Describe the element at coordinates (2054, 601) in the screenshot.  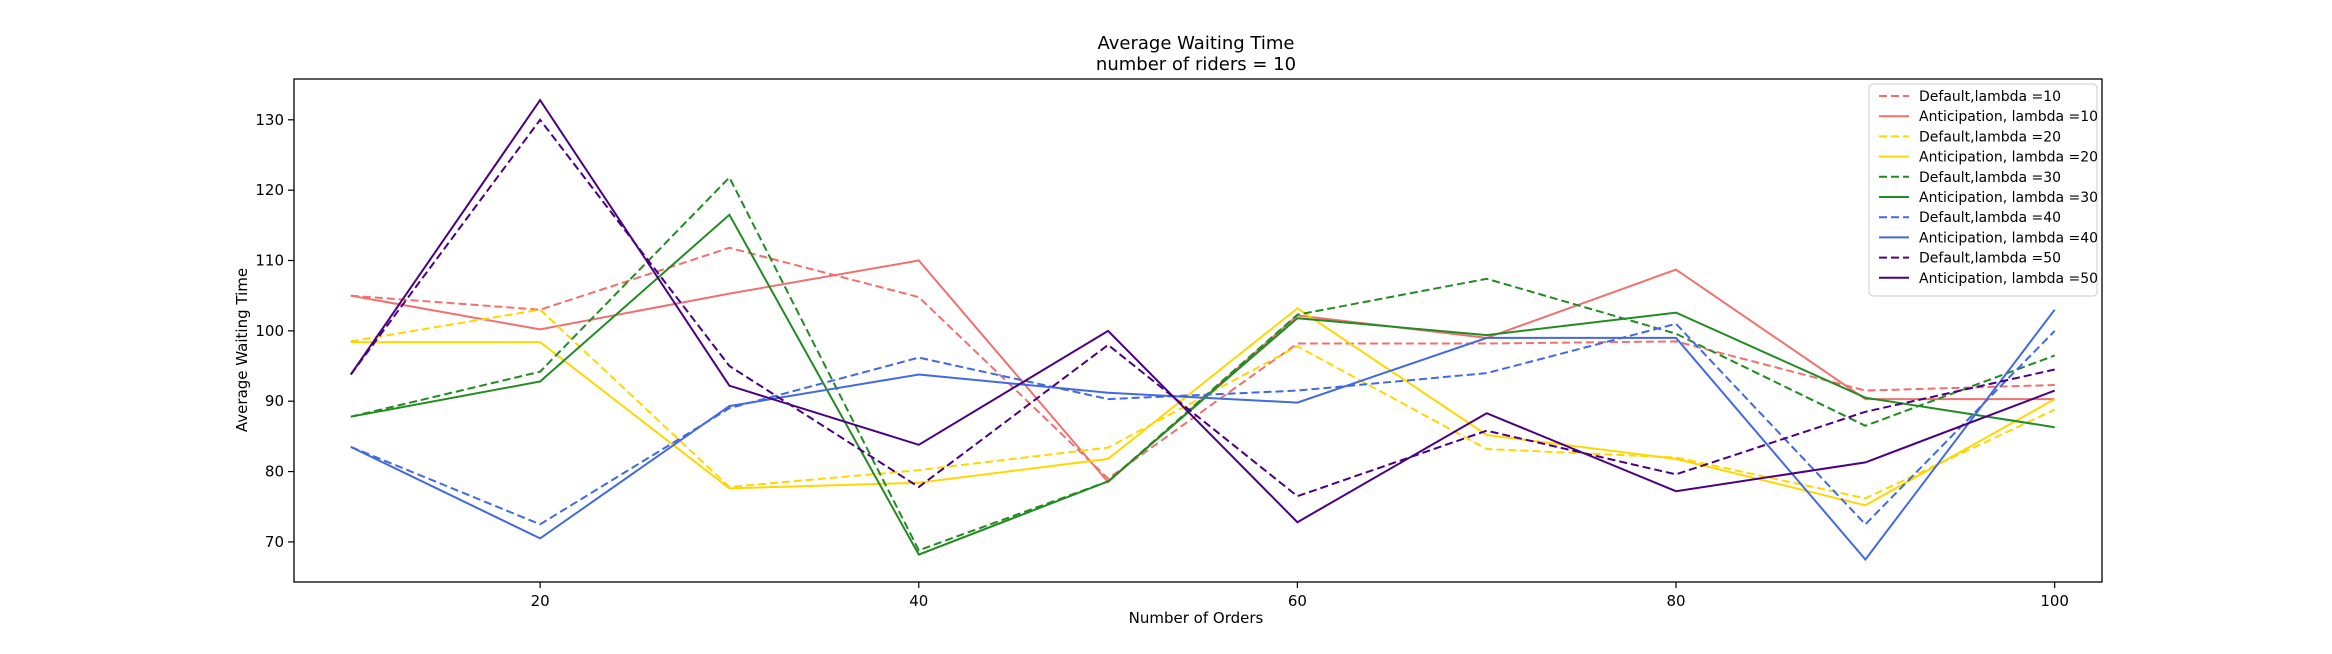
I see `x-tick-label: 100` at that location.